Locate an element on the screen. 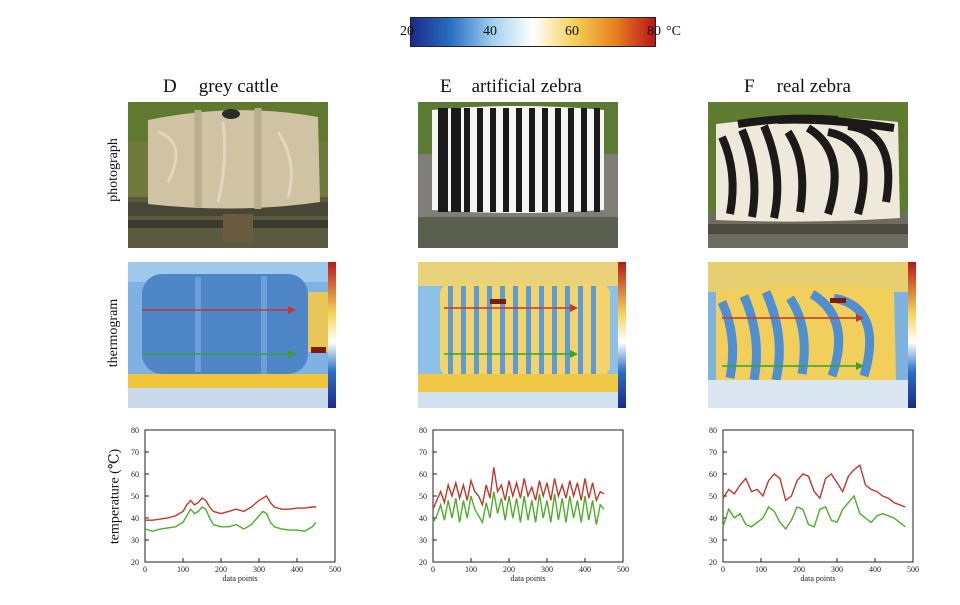  temperature-colorbar is located at coordinates (533, 32).